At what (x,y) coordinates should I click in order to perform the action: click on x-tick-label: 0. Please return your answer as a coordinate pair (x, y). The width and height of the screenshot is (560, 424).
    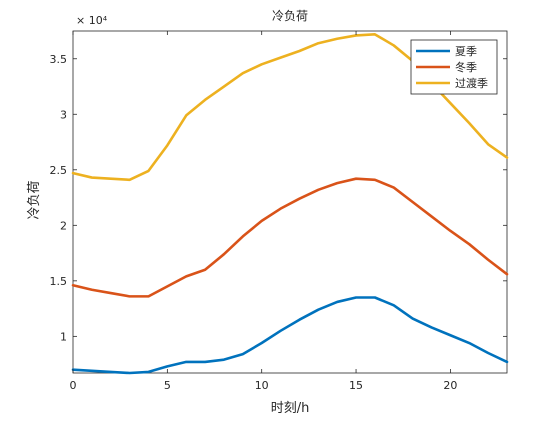
    Looking at the image, I should click on (73, 385).